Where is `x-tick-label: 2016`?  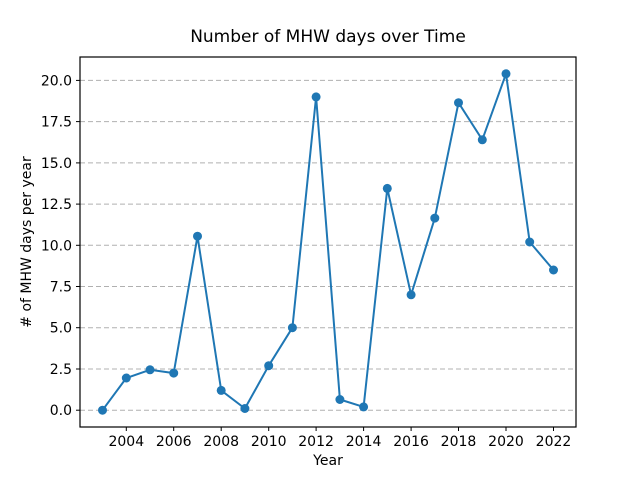
x-tick-label: 2016 is located at coordinates (411, 442).